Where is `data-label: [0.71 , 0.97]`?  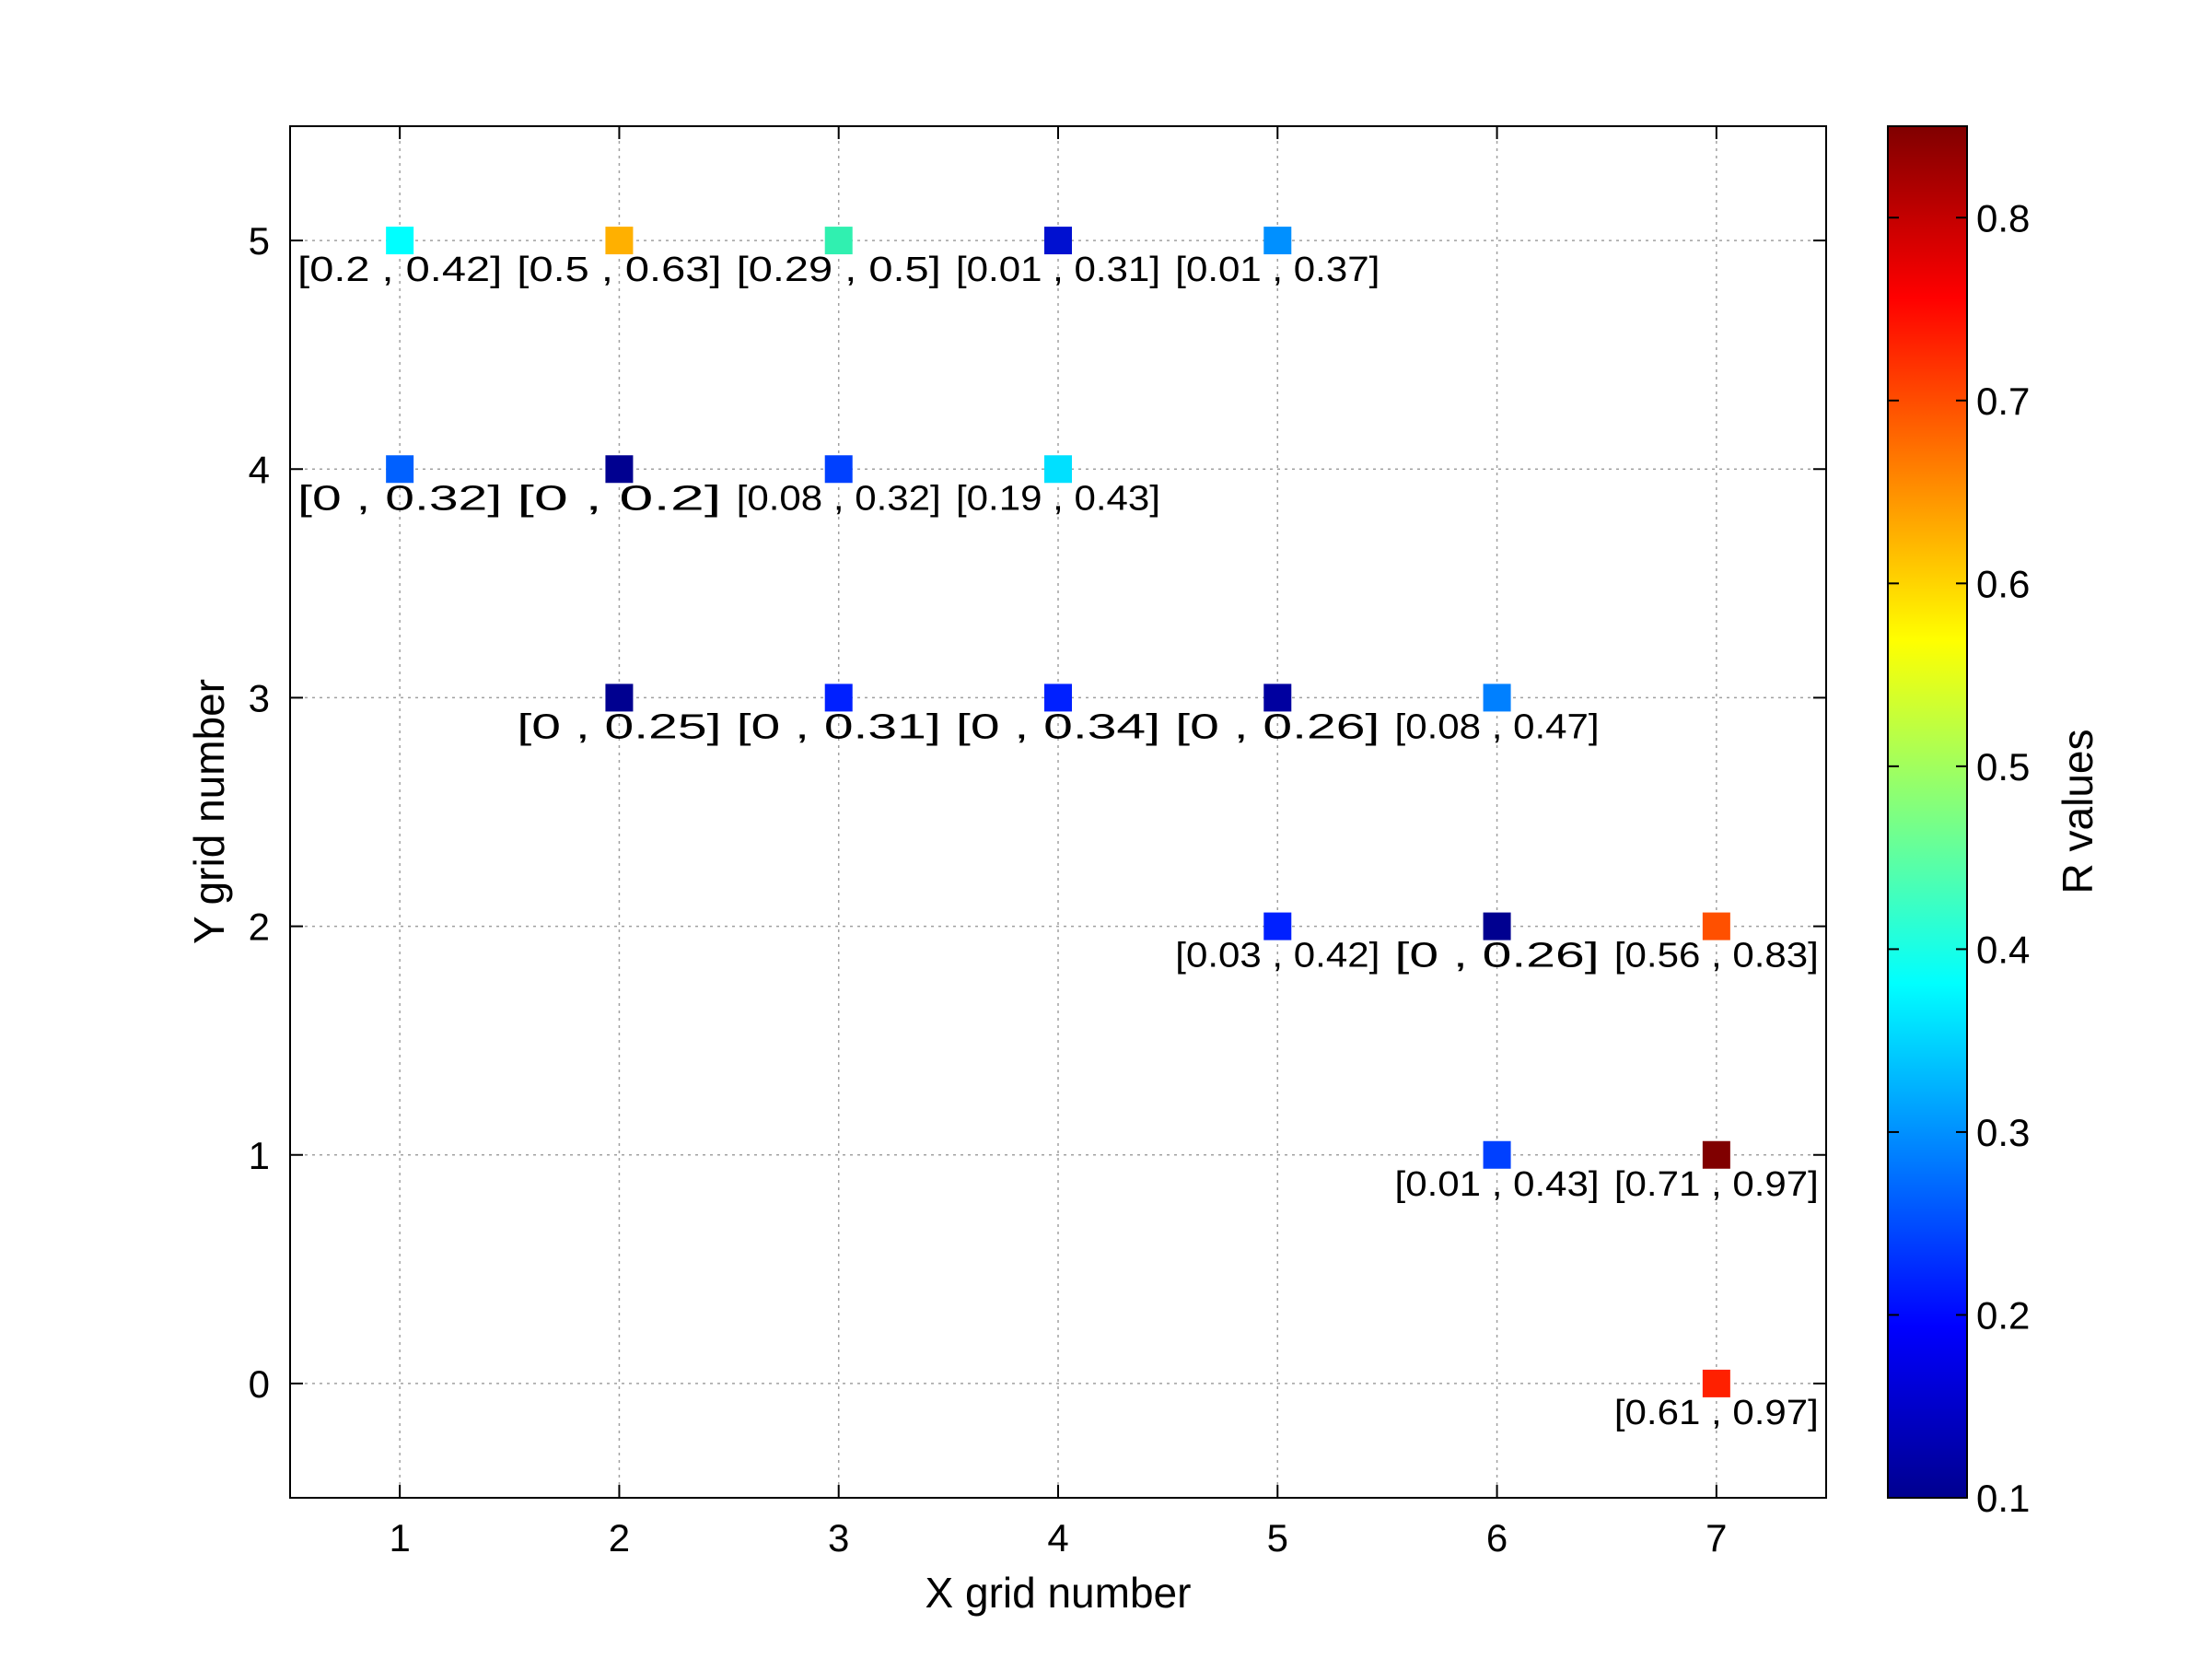
data-label: [0.71 , 0.97] is located at coordinates (1717, 1184).